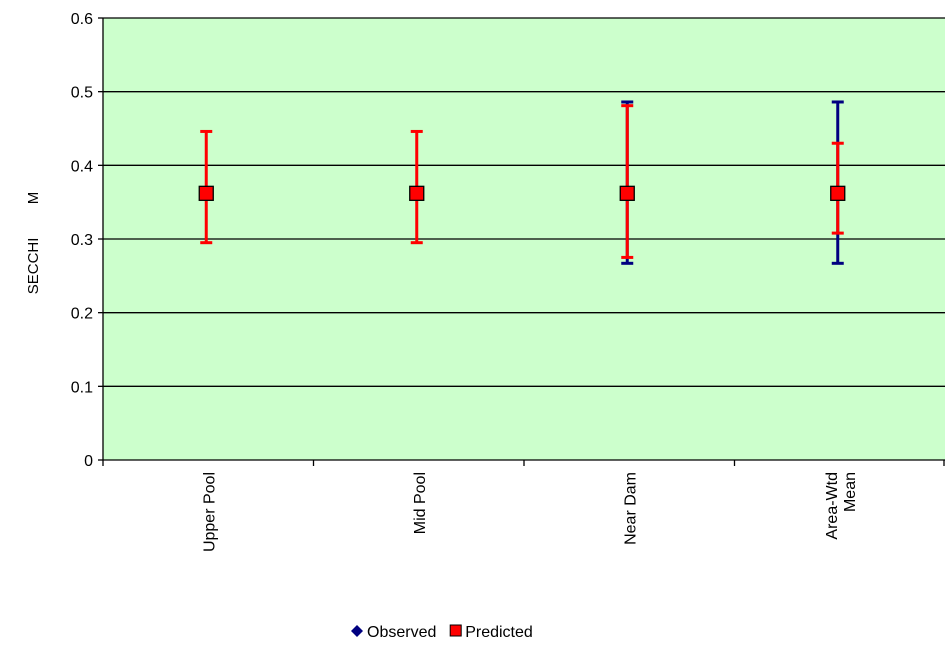 Image resolution: width=945 pixels, height=652 pixels. Describe the element at coordinates (82, 387) in the screenshot. I see `y-tick-label: 0.1` at that location.